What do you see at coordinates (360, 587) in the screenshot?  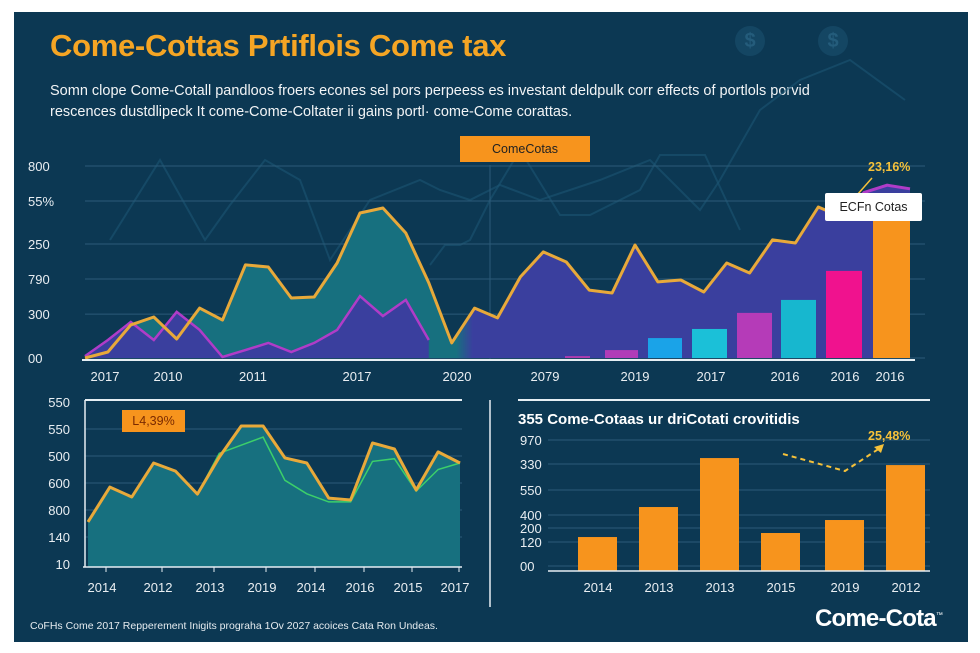 I see `chart2-x-tick-label: 2016` at bounding box center [360, 587].